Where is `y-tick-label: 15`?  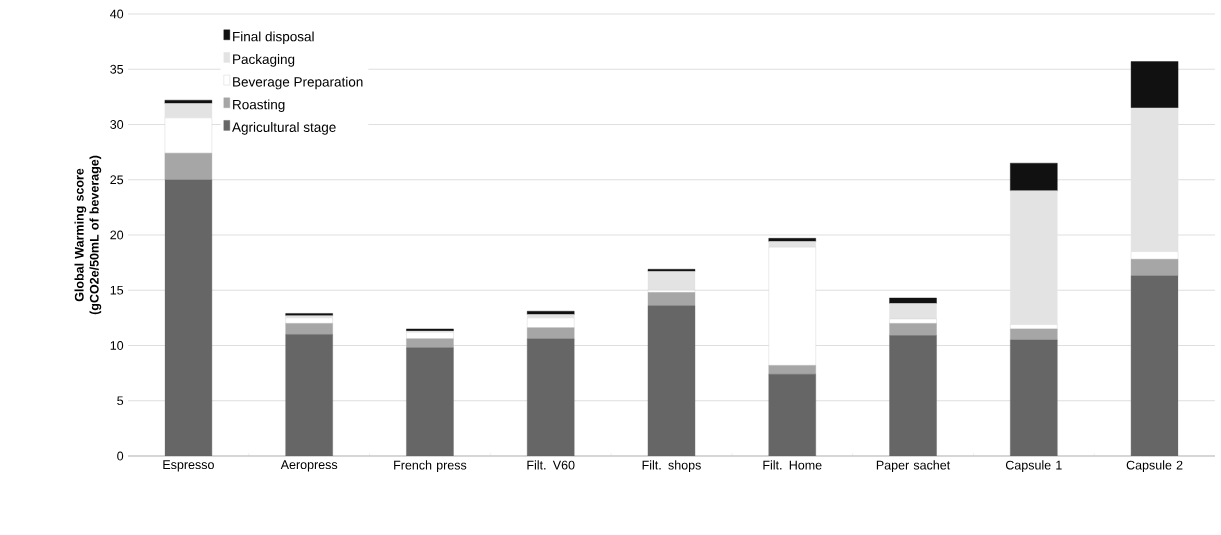 y-tick-label: 15 is located at coordinates (117, 290).